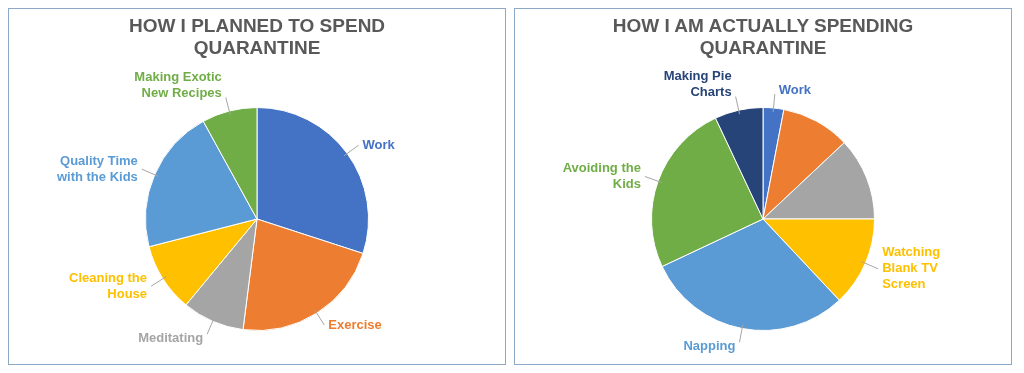 The image size is (1024, 373). I want to click on slice-label: Meditating, so click(171, 337).